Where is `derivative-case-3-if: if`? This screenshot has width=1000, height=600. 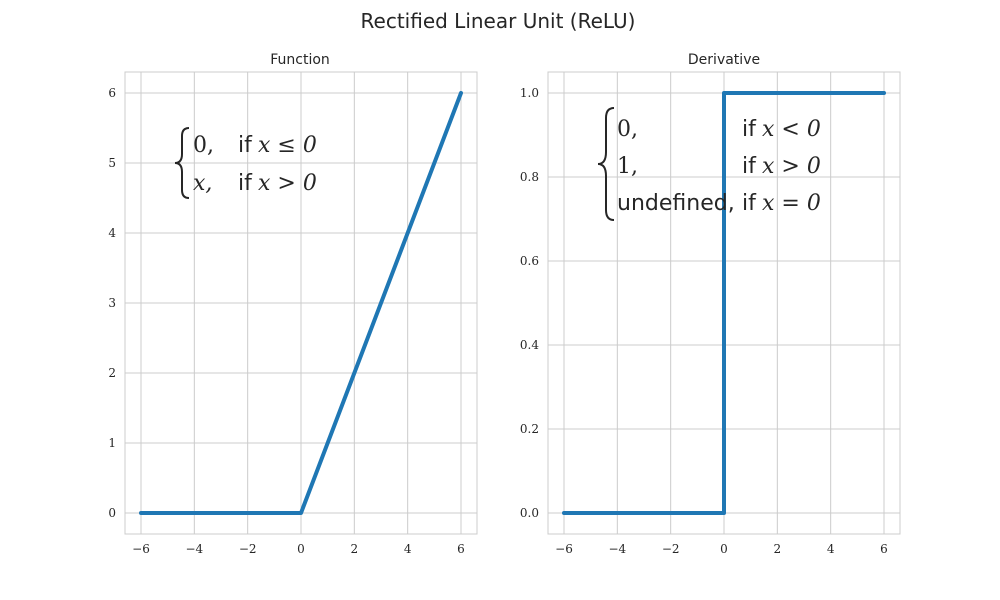
derivative-case-3-if: if is located at coordinates (749, 203).